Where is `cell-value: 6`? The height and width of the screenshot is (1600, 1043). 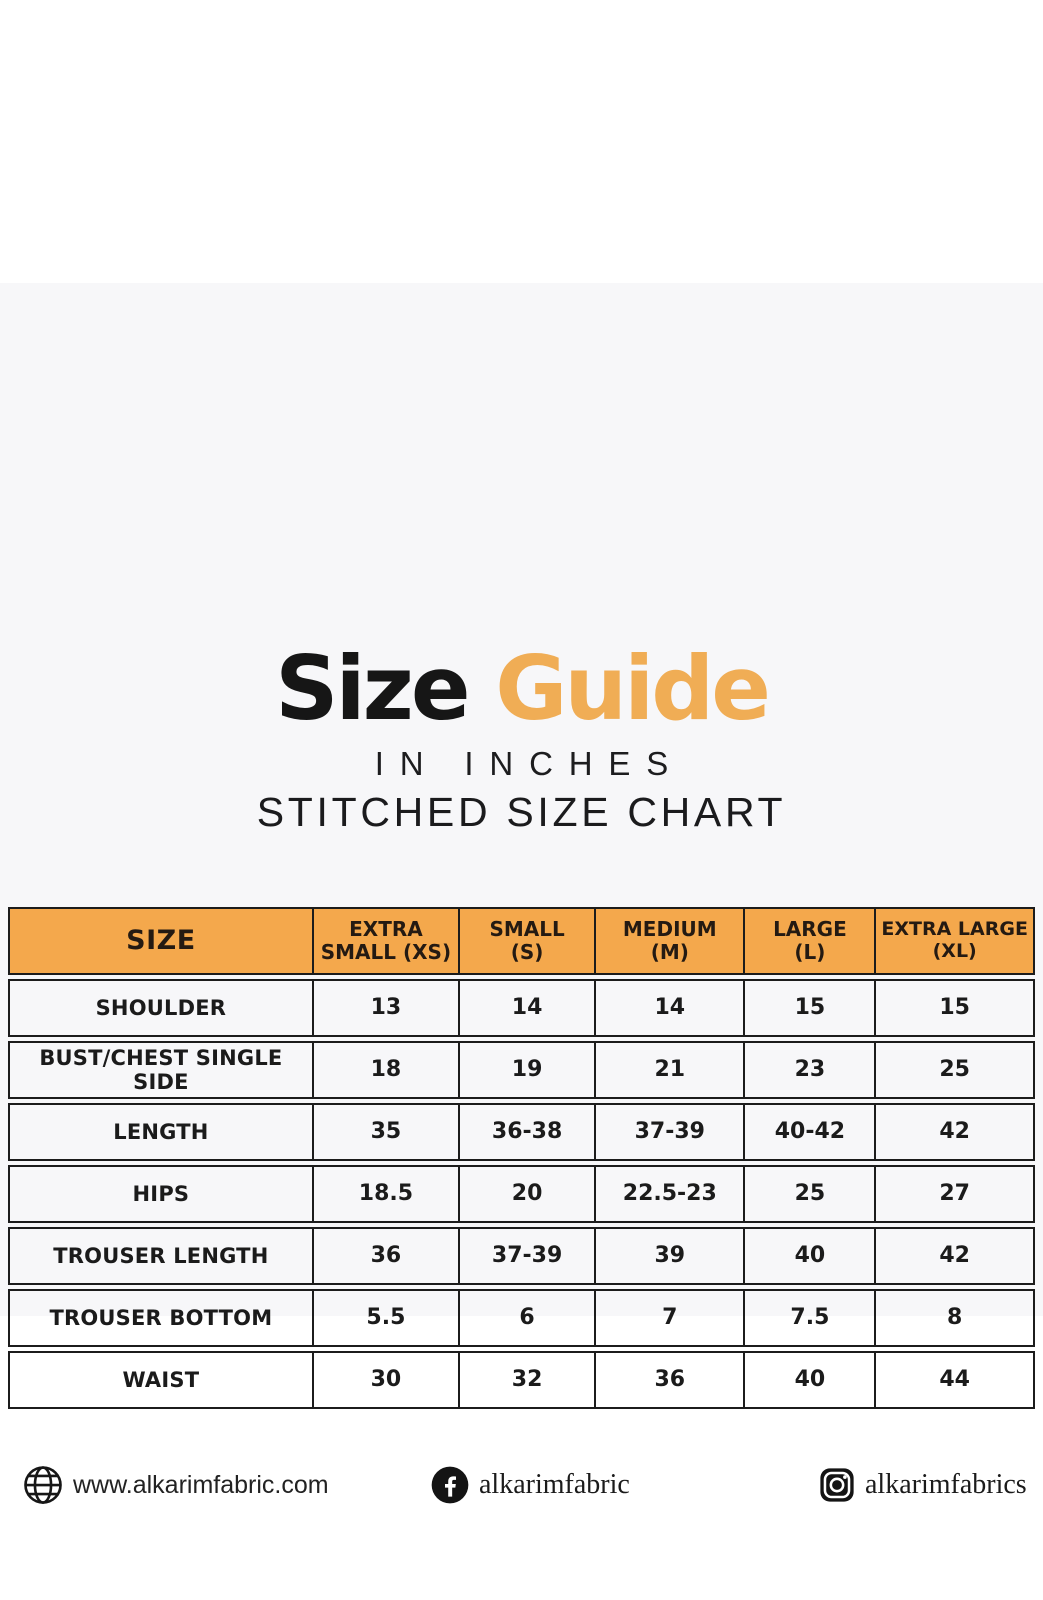
cell-value: 6 is located at coordinates (526, 1318).